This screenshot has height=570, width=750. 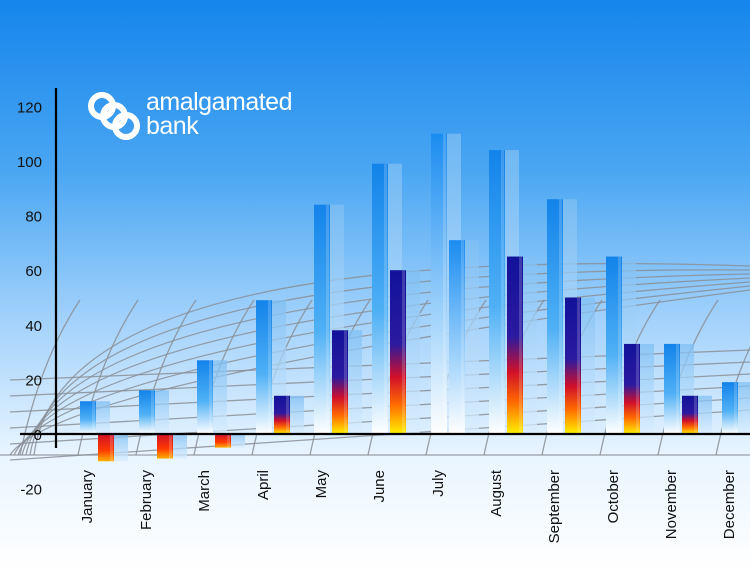 What do you see at coordinates (33, 217) in the screenshot?
I see `y-tick-label: 80` at bounding box center [33, 217].